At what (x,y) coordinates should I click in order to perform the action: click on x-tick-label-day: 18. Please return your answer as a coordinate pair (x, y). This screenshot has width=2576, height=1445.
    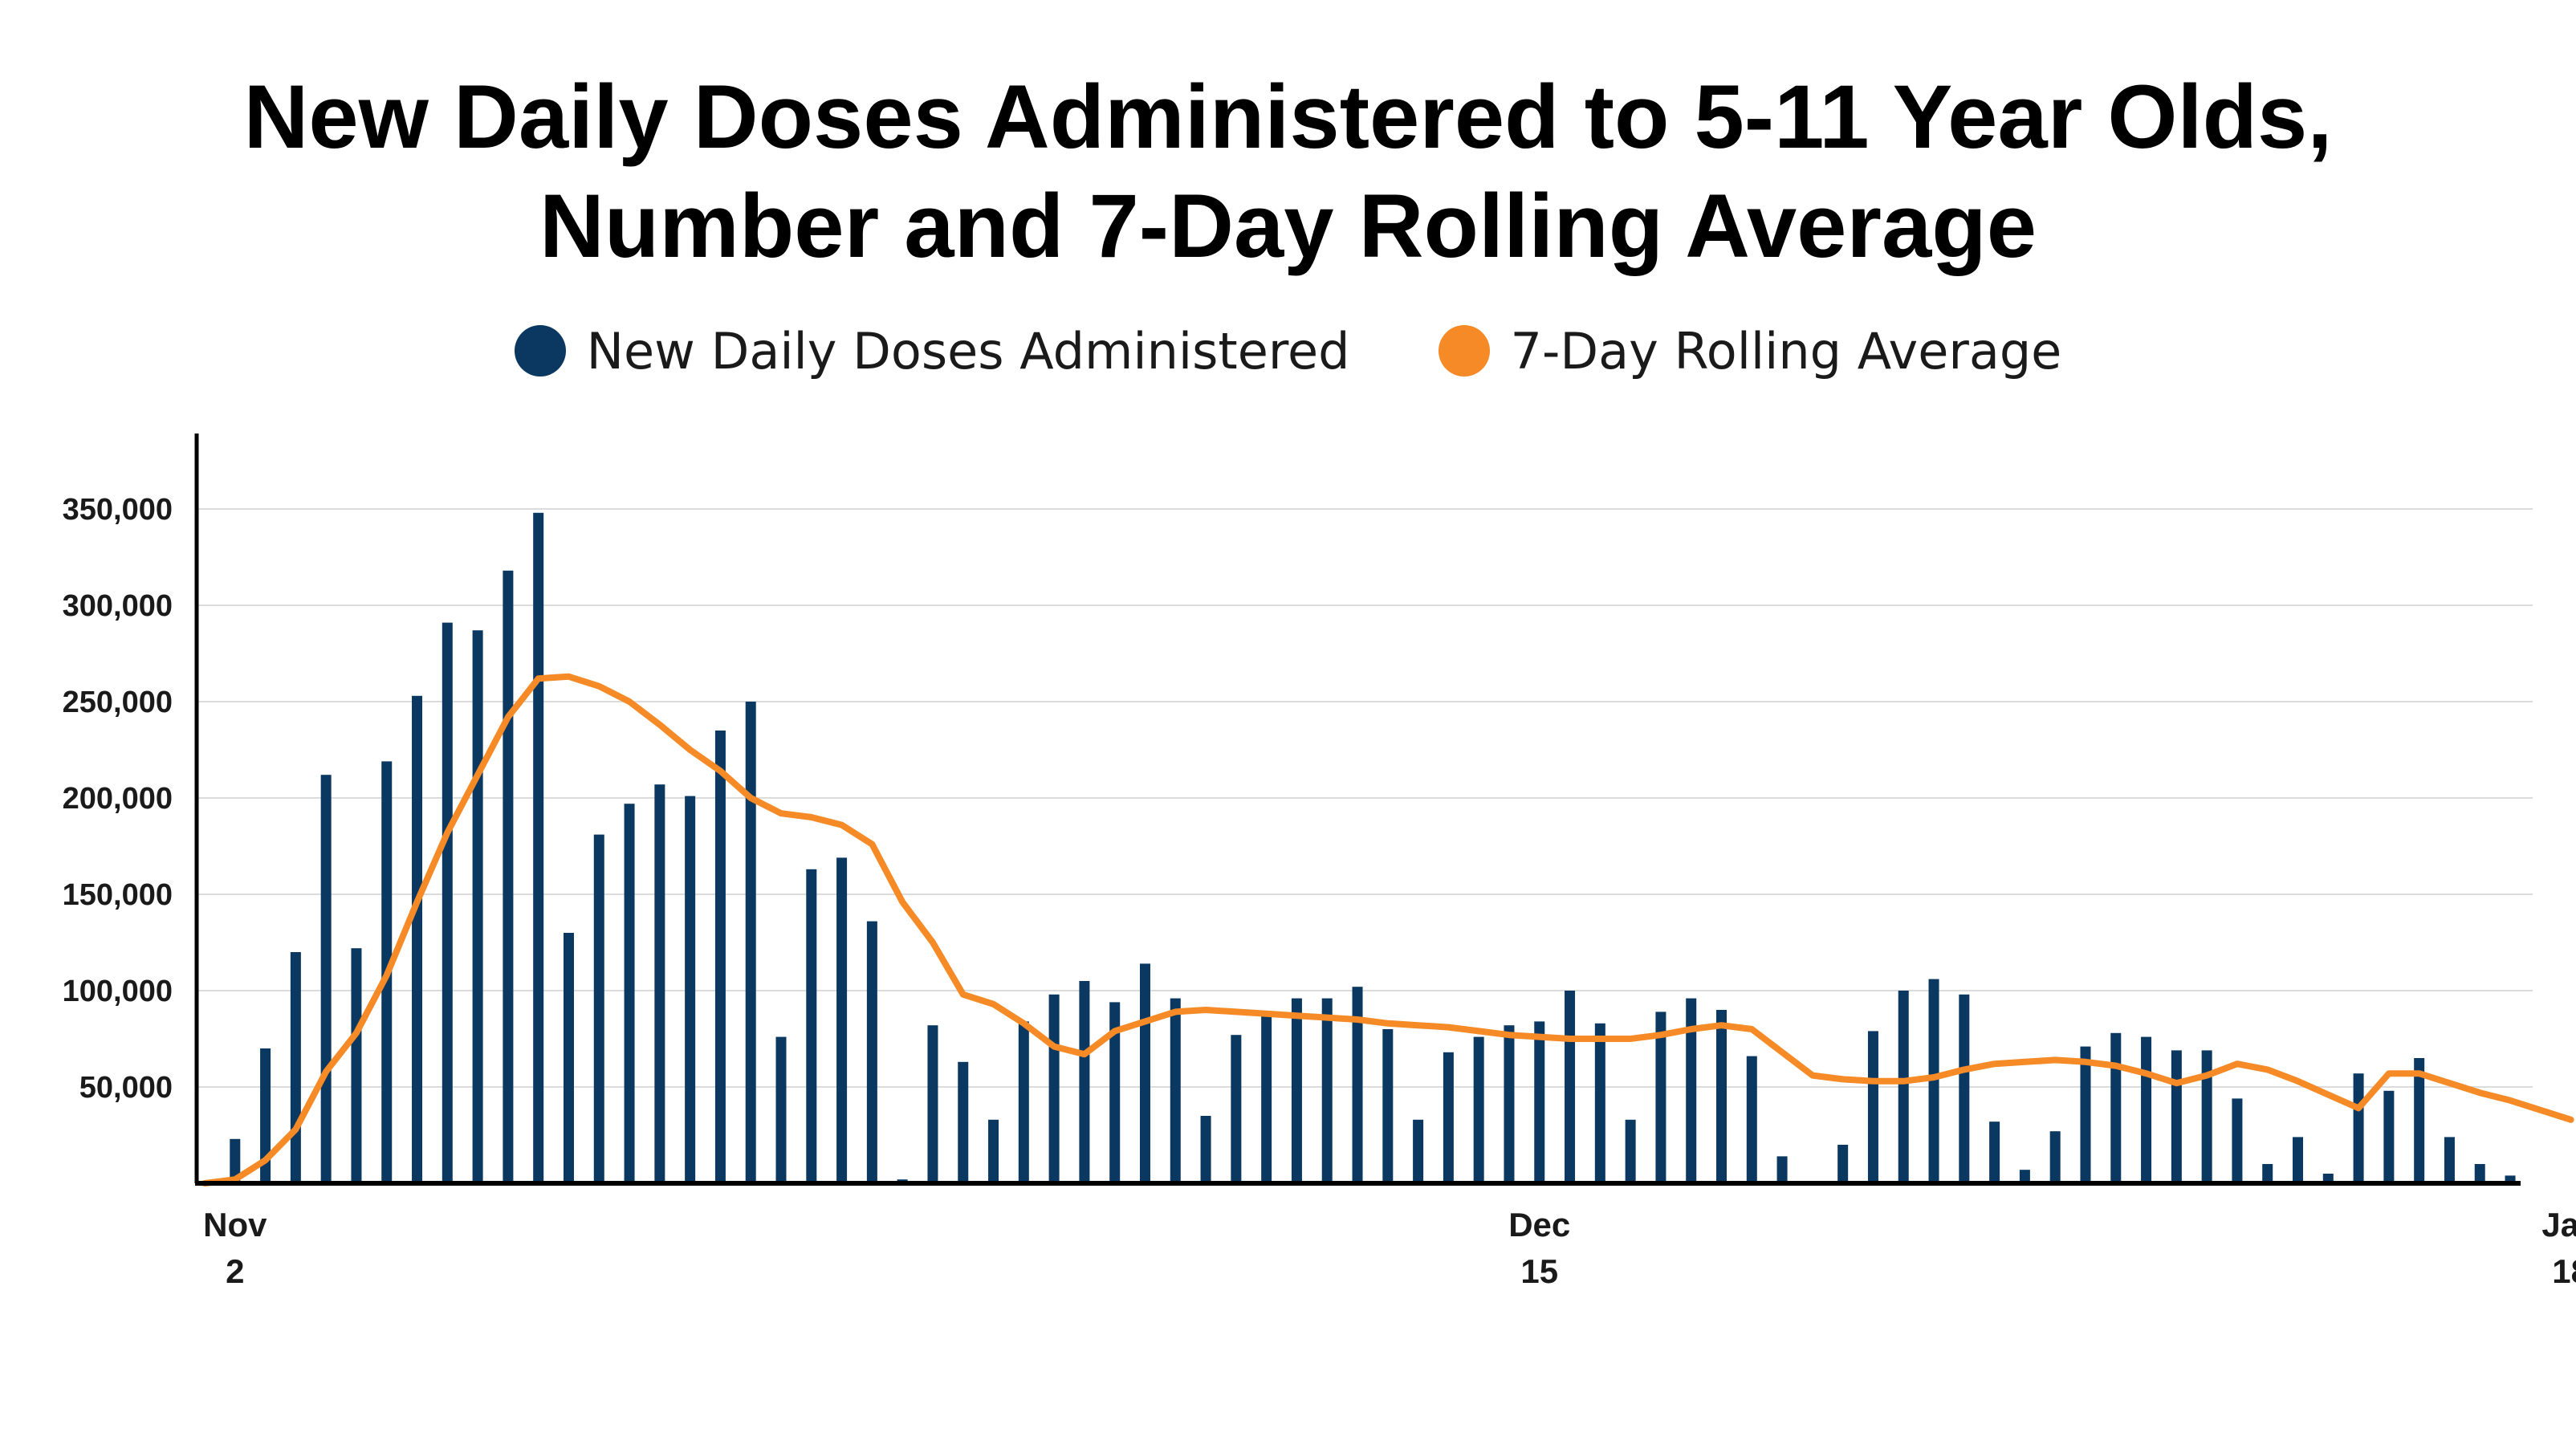
    Looking at the image, I should click on (2564, 1271).